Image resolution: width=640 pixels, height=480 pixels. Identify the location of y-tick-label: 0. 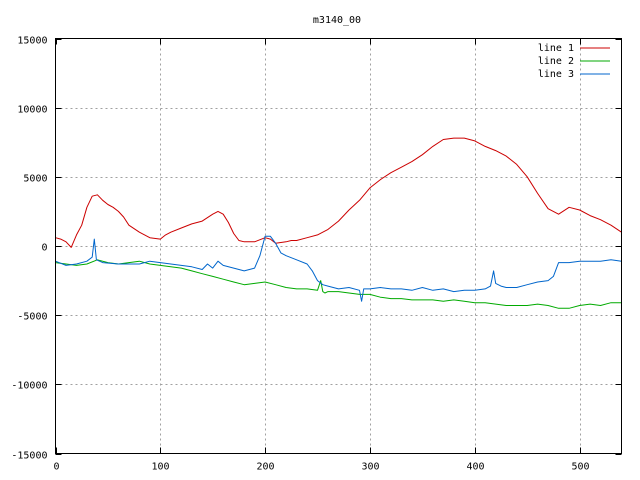
(44, 248).